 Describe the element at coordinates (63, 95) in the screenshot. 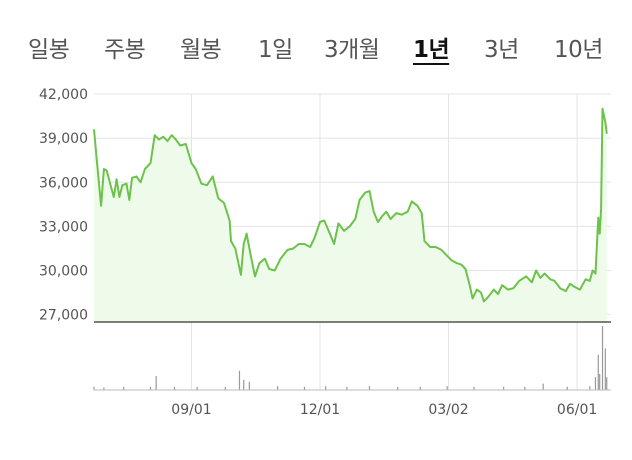

I see `y-tick-label: 42,000` at that location.